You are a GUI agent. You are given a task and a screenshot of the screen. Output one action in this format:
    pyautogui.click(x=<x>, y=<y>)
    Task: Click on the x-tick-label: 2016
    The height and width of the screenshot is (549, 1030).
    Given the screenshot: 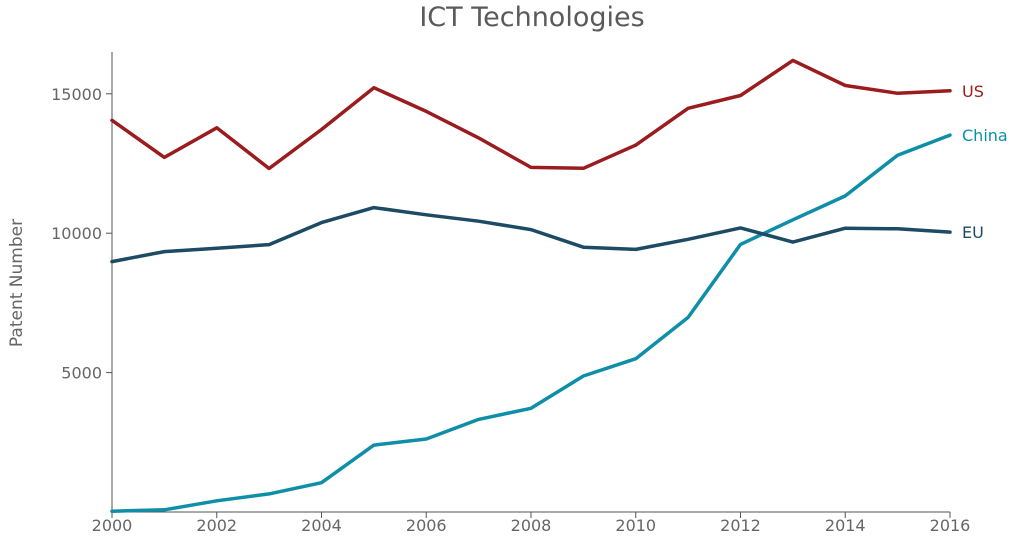 What is the action you would take?
    pyautogui.click(x=950, y=525)
    